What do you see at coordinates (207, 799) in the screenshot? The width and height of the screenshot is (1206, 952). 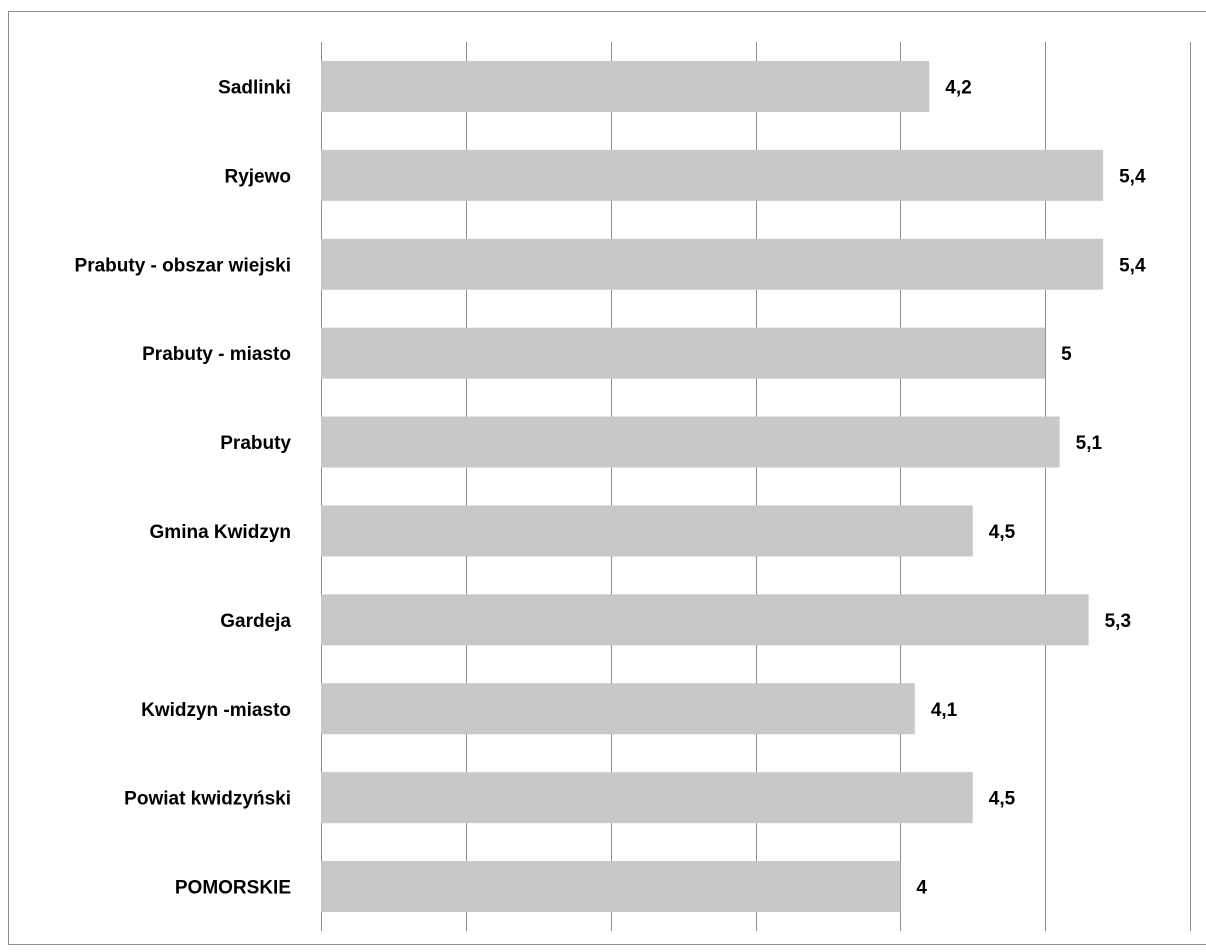 I see `category-label: Powiat kwidzyński` at bounding box center [207, 799].